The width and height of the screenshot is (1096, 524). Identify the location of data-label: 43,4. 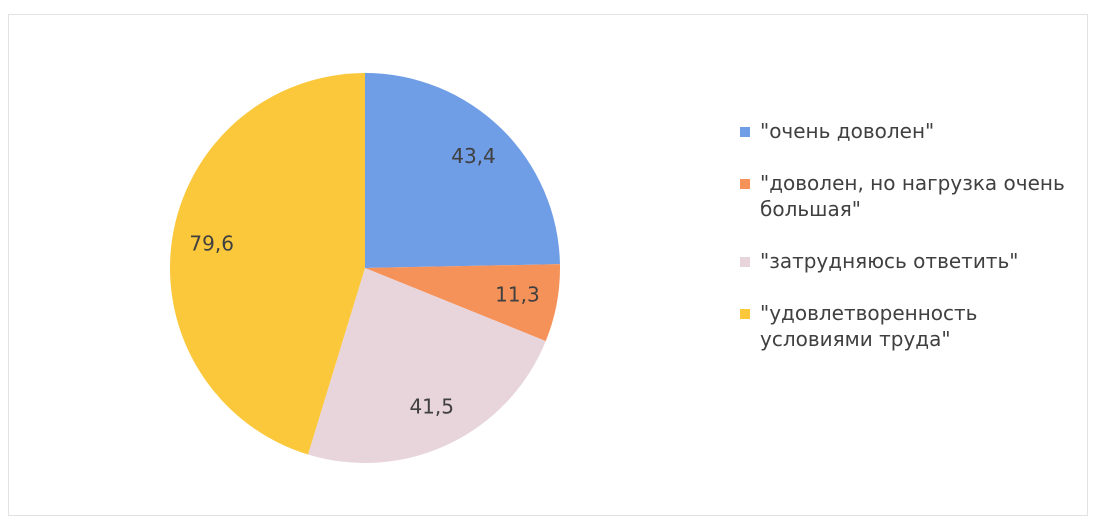
(473, 156).